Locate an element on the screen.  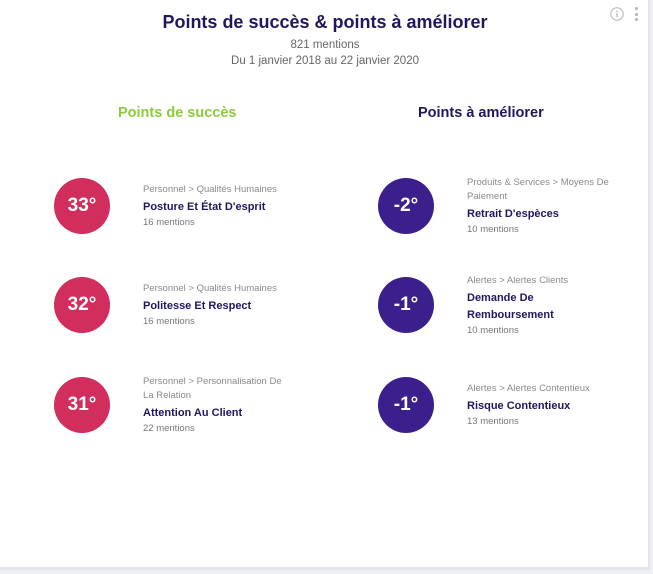
score-badge: -2° is located at coordinates (406, 206).